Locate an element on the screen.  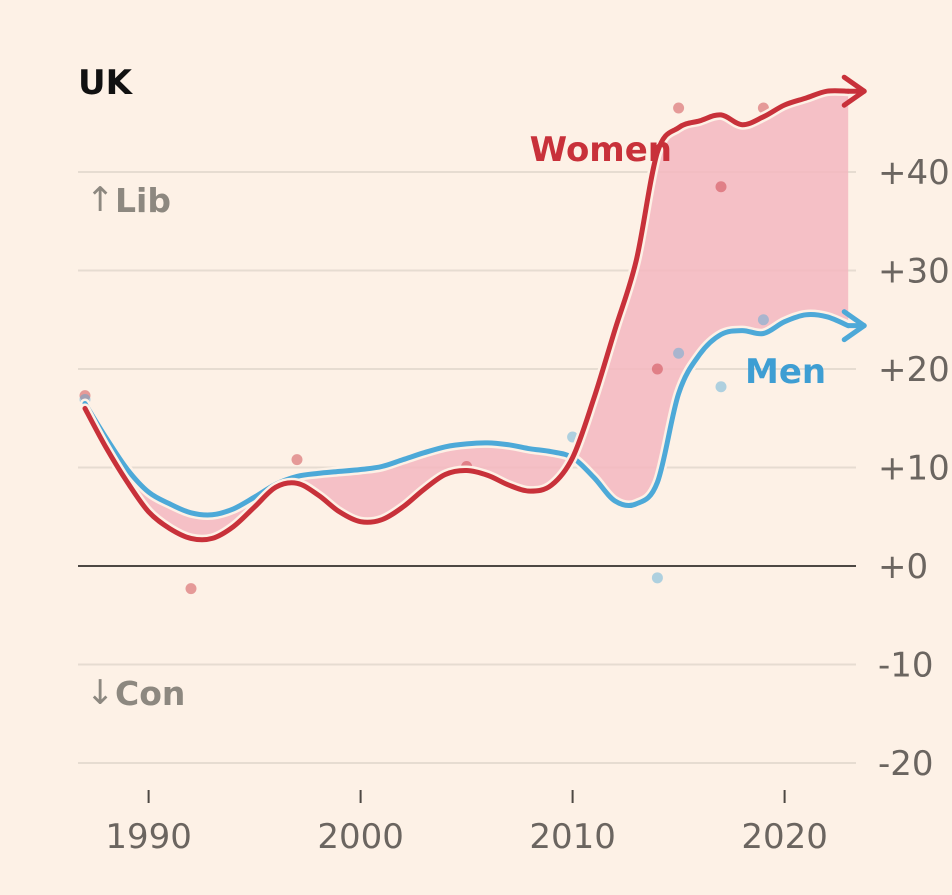
y-tick-label: -20 is located at coordinates (906, 764).